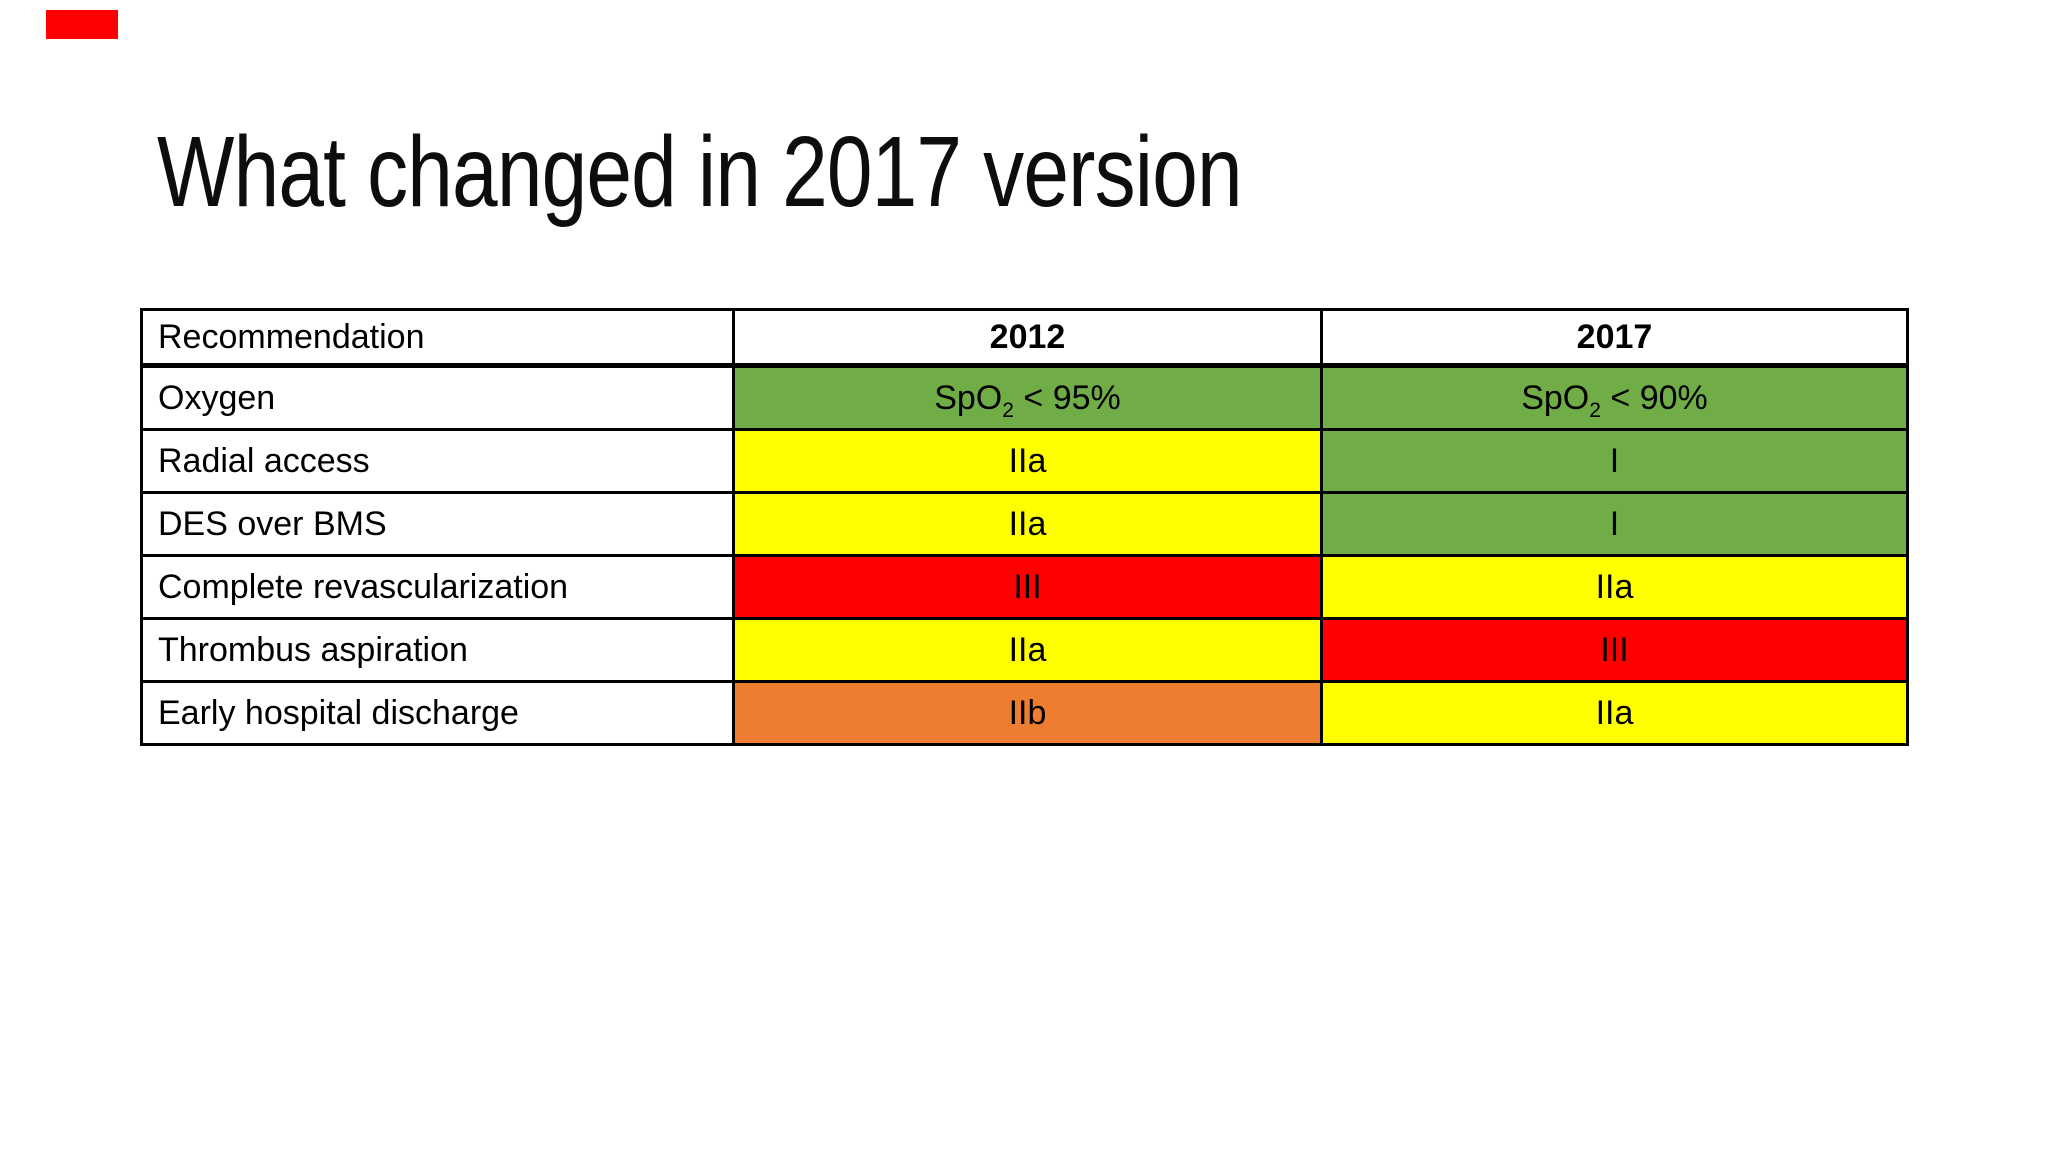  I want to click on cell-thrombus-aspiration-2012: IIa, so click(1027, 650).